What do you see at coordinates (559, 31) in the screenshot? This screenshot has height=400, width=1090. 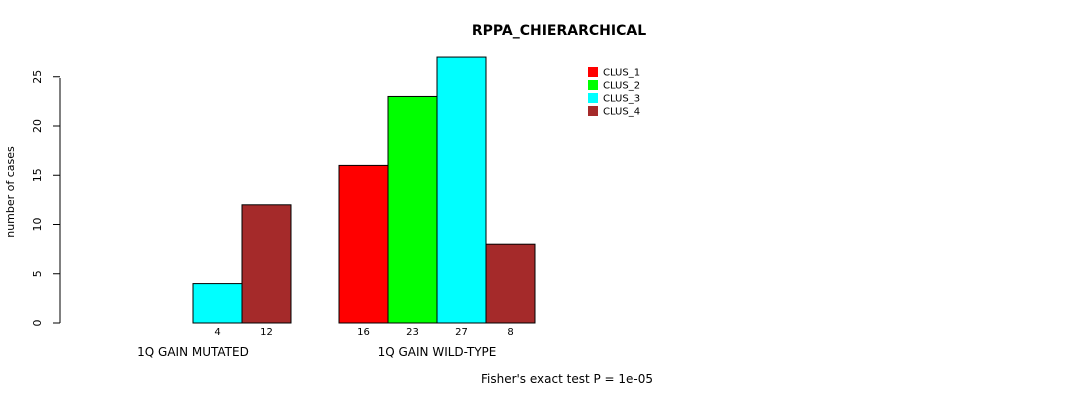 I see `chart-title: RPPA_CHIERARCHICAL` at bounding box center [559, 31].